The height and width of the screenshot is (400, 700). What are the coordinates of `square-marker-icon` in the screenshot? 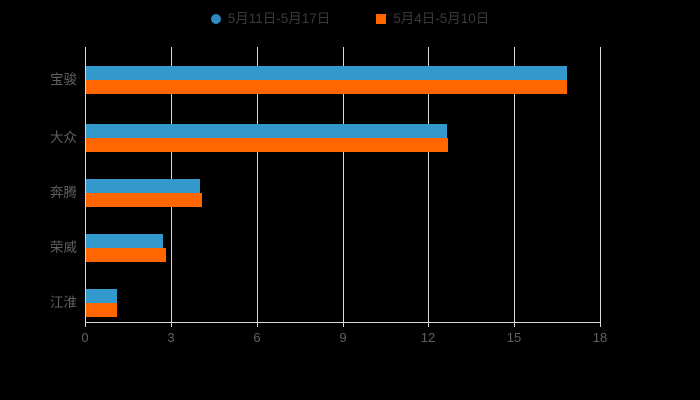 It's located at (381, 19).